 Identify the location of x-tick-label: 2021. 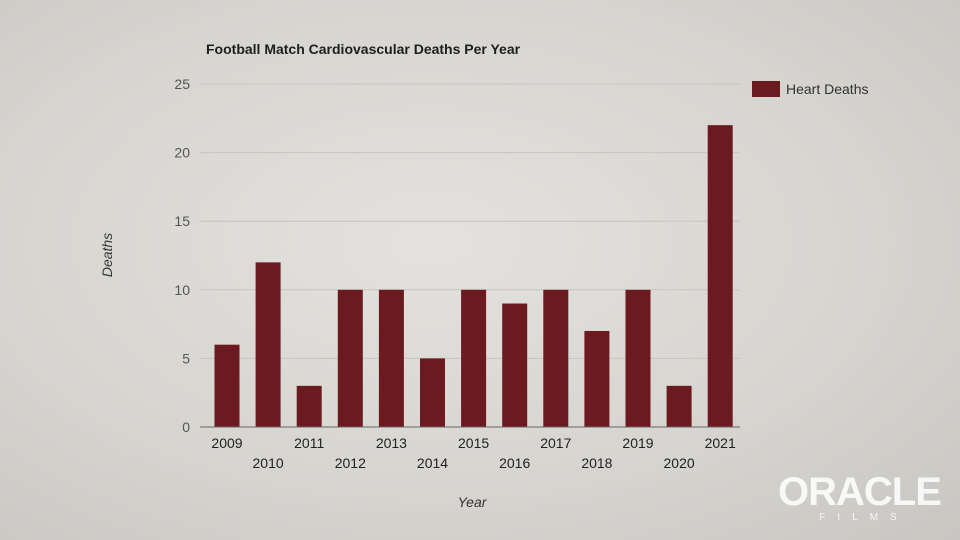
(720, 443).